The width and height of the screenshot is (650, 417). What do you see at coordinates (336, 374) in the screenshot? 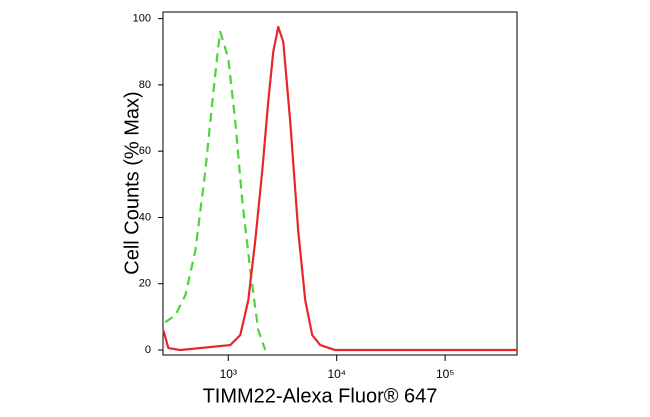
I see `x-tick-label: 10⁴` at bounding box center [336, 374].